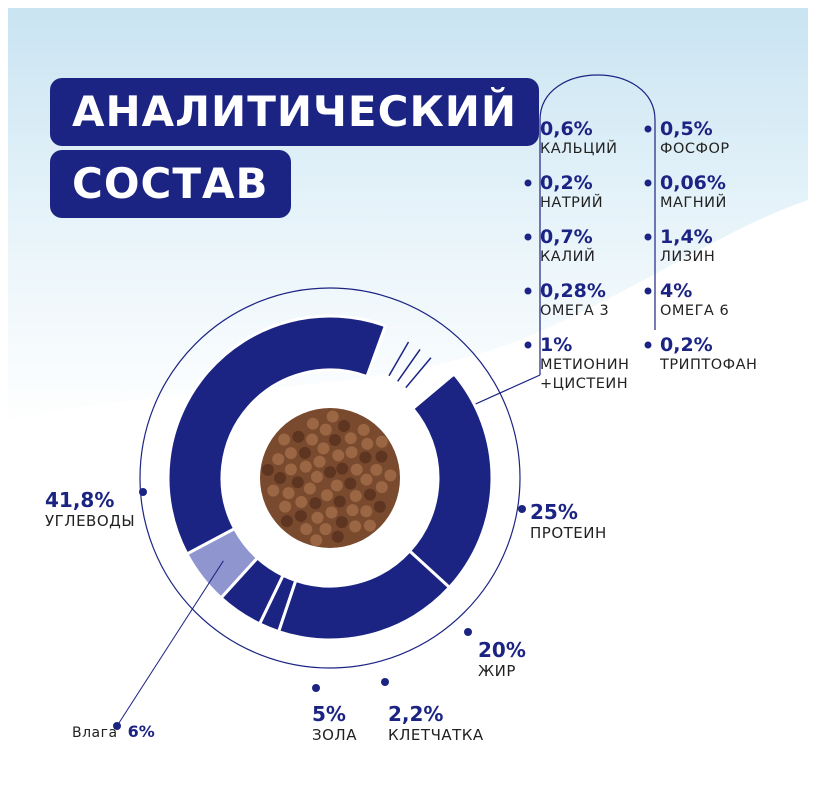  What do you see at coordinates (575, 311) in the screenshot?
I see `mineral-name: ОМЕГА 3` at bounding box center [575, 311].